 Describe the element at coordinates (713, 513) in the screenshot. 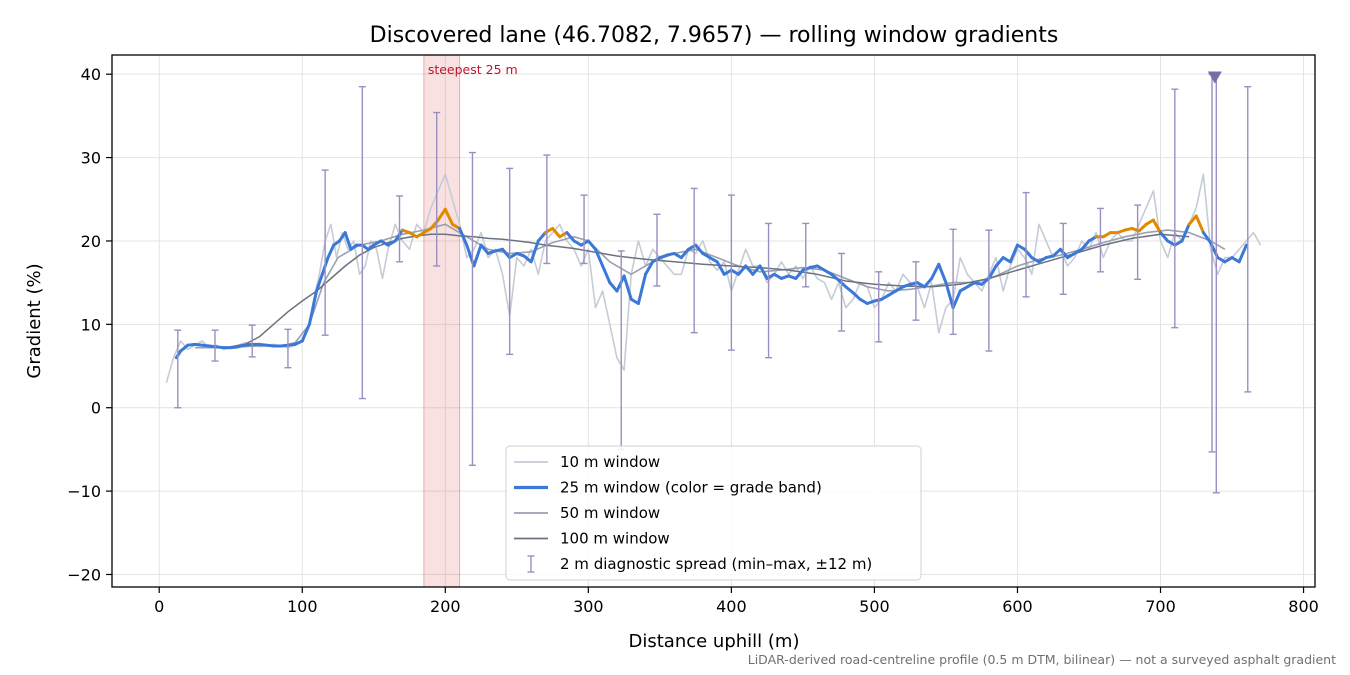

I see `legend-box` at that location.